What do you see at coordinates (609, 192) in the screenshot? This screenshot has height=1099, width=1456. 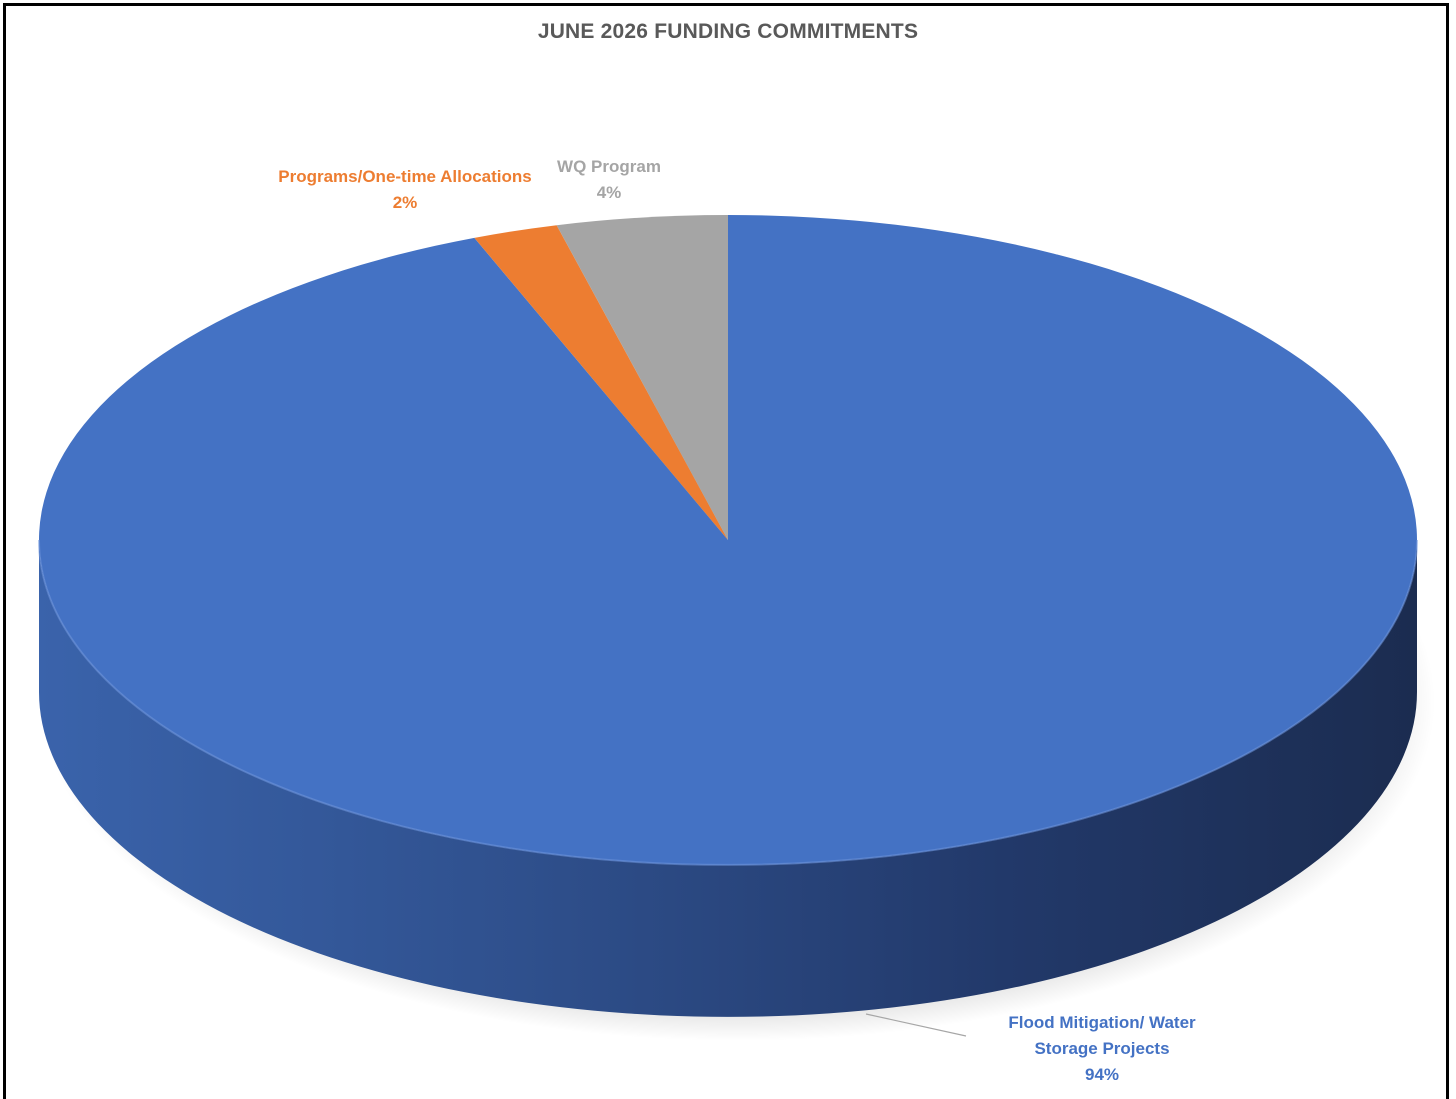 I see `data-label-percent: 4%` at bounding box center [609, 192].